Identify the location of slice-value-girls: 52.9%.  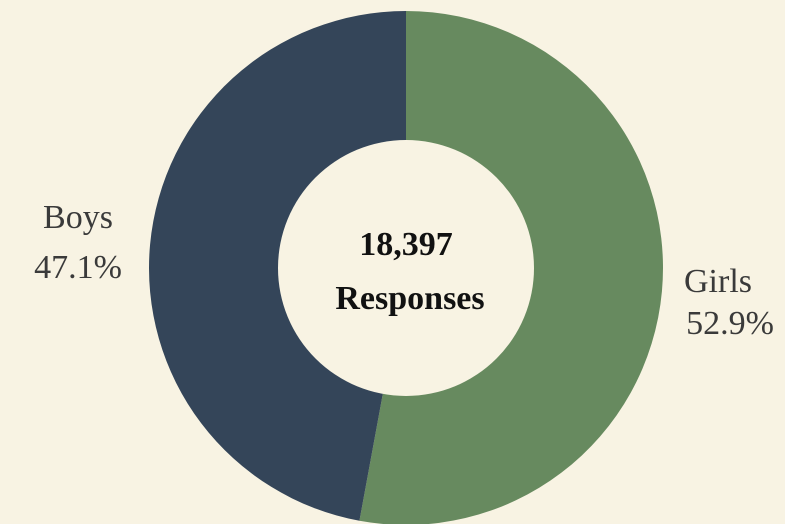
(730, 323).